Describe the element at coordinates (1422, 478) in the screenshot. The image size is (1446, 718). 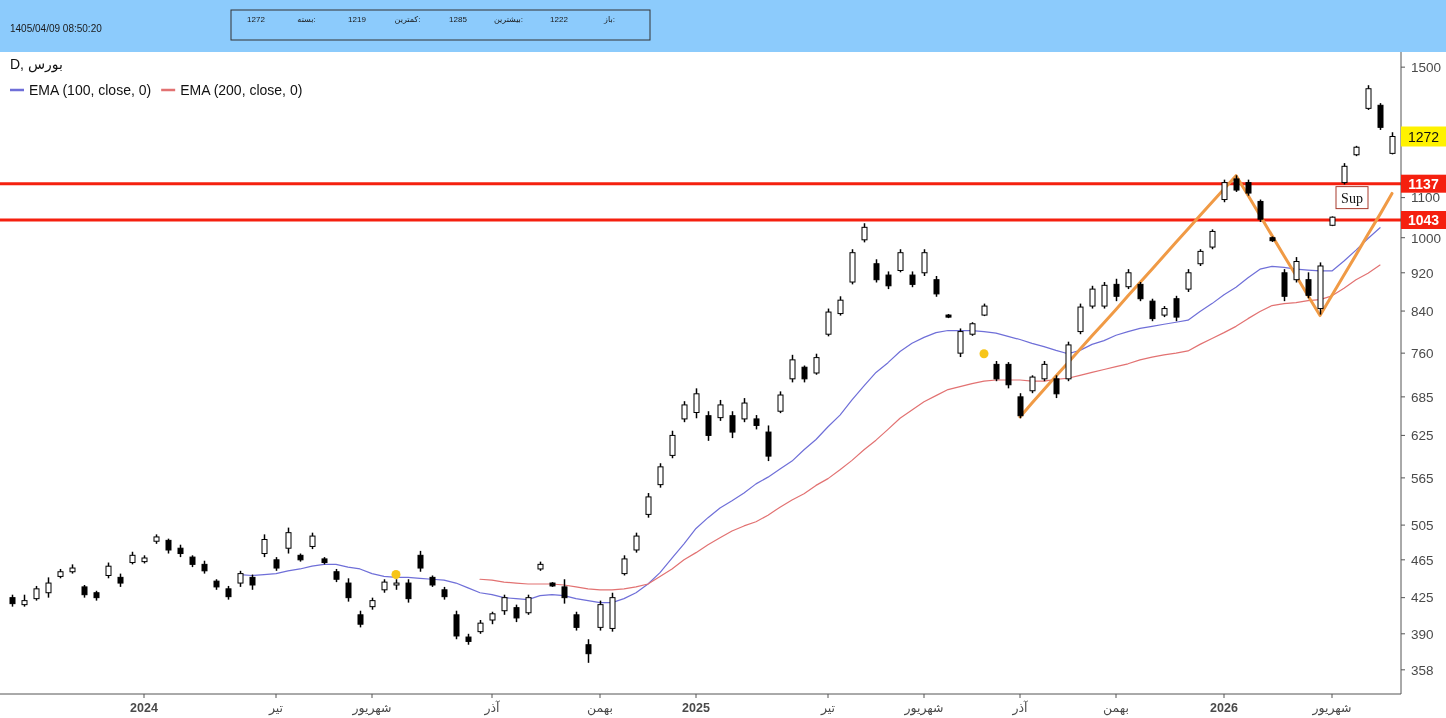
I see `y-tick-label: 565` at that location.